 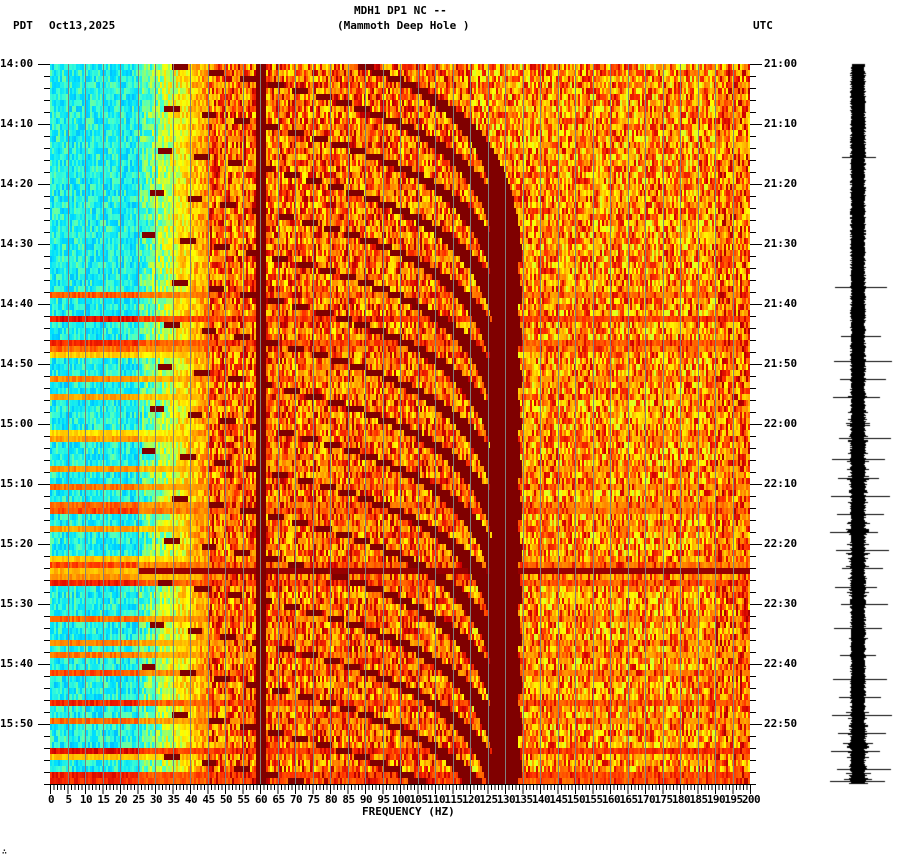 What do you see at coordinates (751, 799) in the screenshot?
I see `x-tick-label: 200` at bounding box center [751, 799].